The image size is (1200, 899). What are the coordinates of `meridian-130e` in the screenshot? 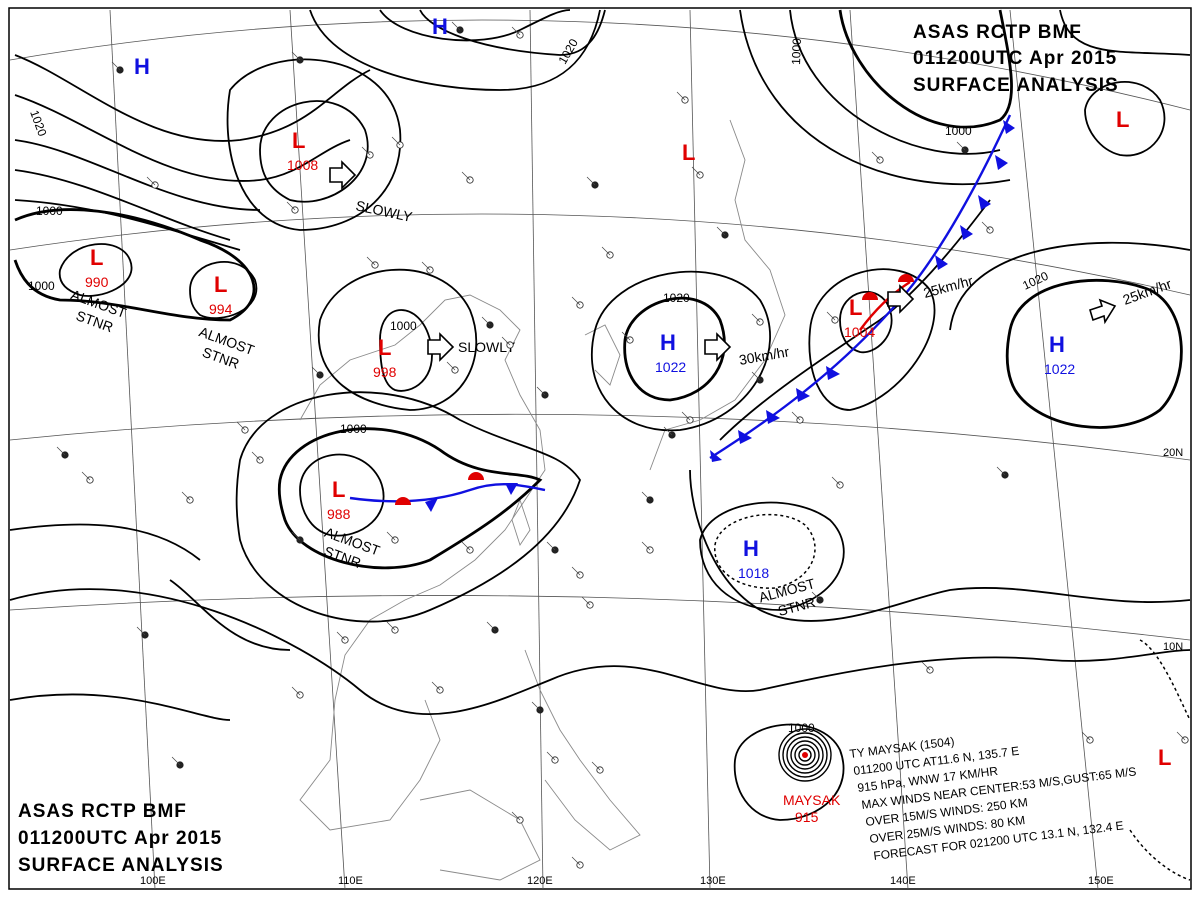 It's located at (700, 449).